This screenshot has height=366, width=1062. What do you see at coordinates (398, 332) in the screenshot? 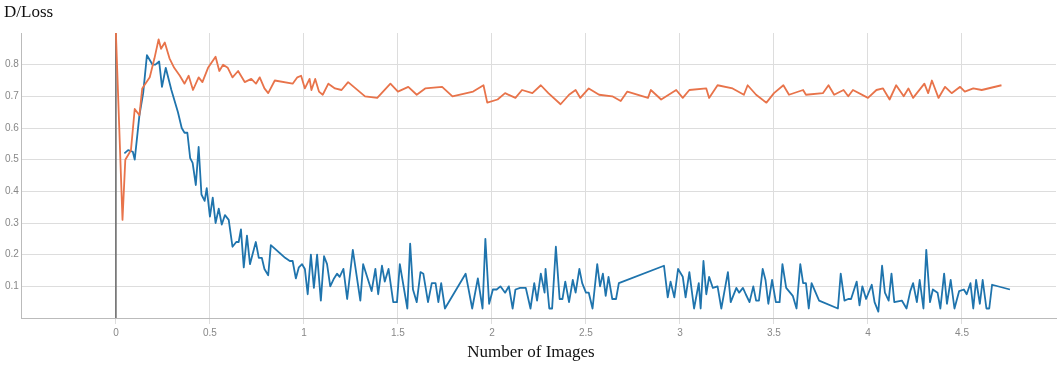
I see `x-tick-label: 1.5` at bounding box center [398, 332].